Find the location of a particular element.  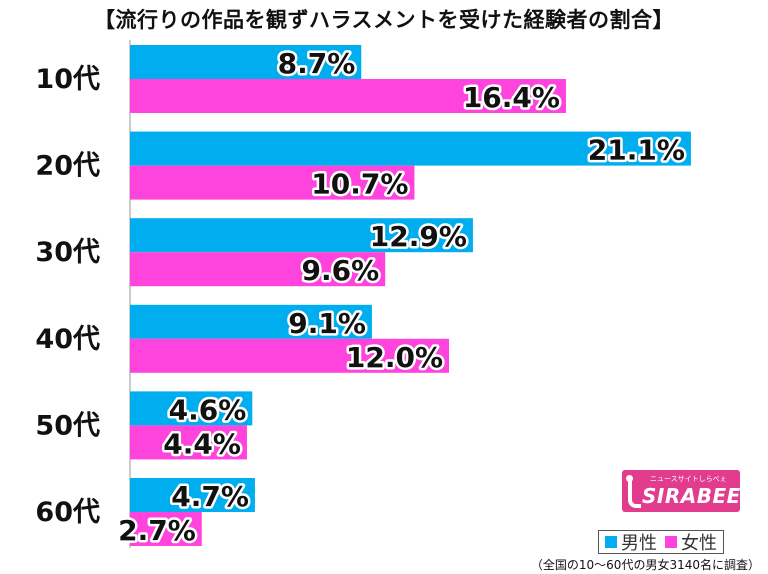

legend-item-female: 女性 is located at coordinates (691, 542).